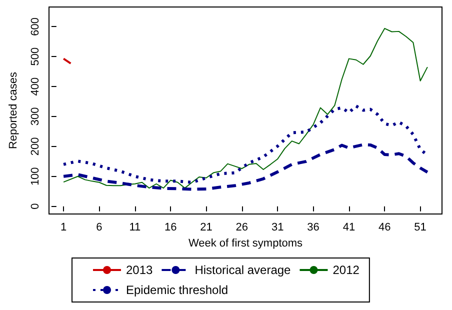 The height and width of the screenshot is (310, 452). What do you see at coordinates (36, 26) in the screenshot?
I see `y-tick-label: 600` at bounding box center [36, 26].